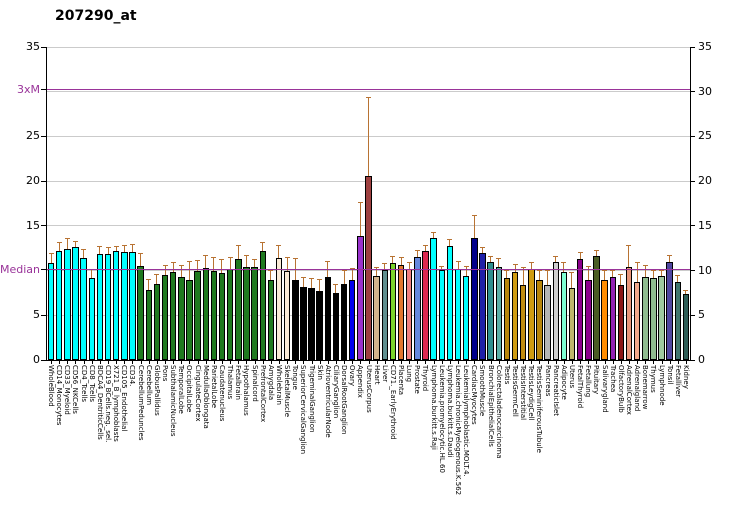  What do you see at coordinates (705, 270) in the screenshot?
I see `y-axis-label-right: 10` at bounding box center [705, 270].